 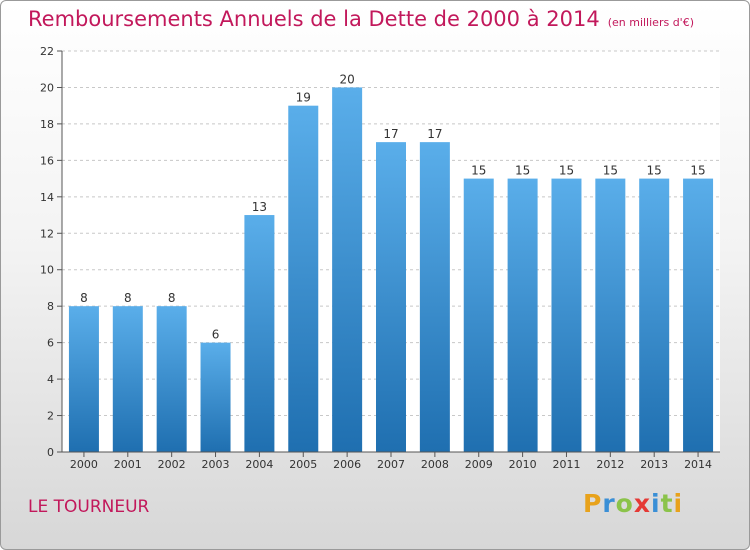 I want to click on y-tick-label: 4, so click(x=50, y=379).